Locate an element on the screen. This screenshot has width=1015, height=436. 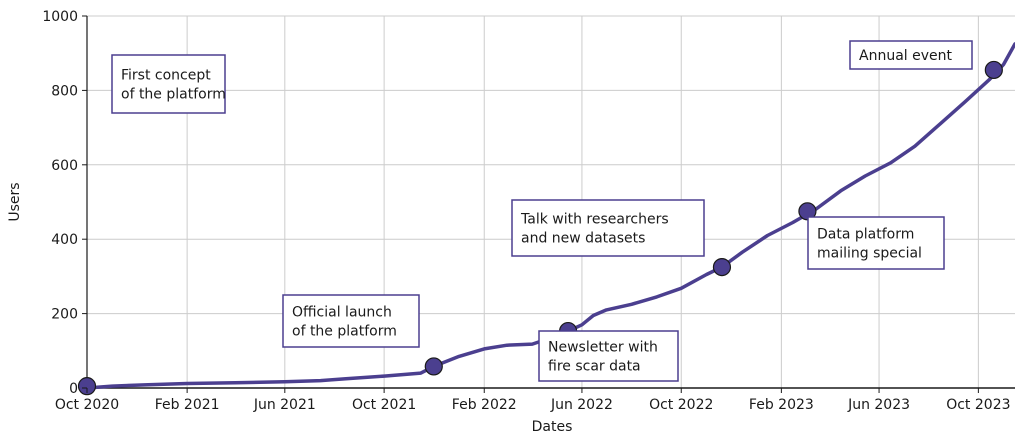
annotation-text-line: fire scar data is located at coordinates (594, 367).